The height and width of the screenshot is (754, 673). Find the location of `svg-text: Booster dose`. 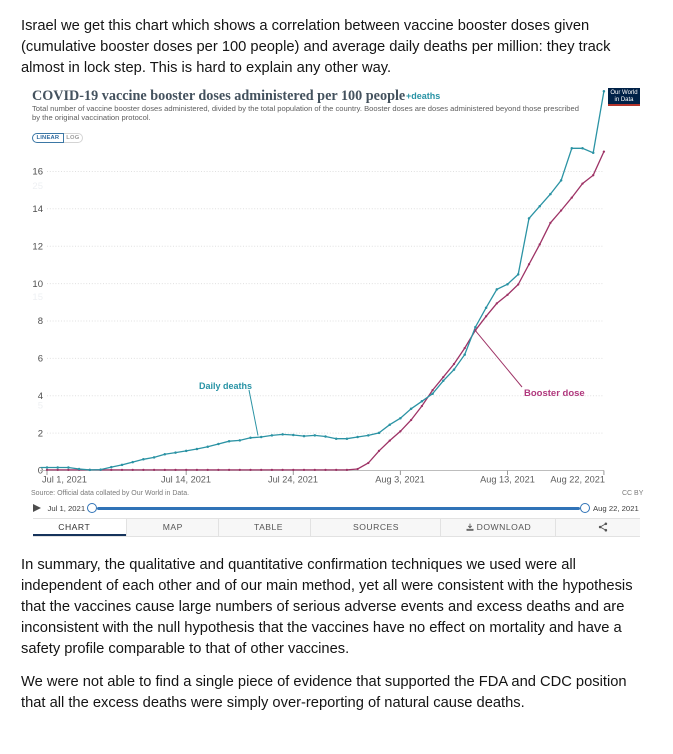

svg-text: Booster dose is located at coordinates (554, 393).